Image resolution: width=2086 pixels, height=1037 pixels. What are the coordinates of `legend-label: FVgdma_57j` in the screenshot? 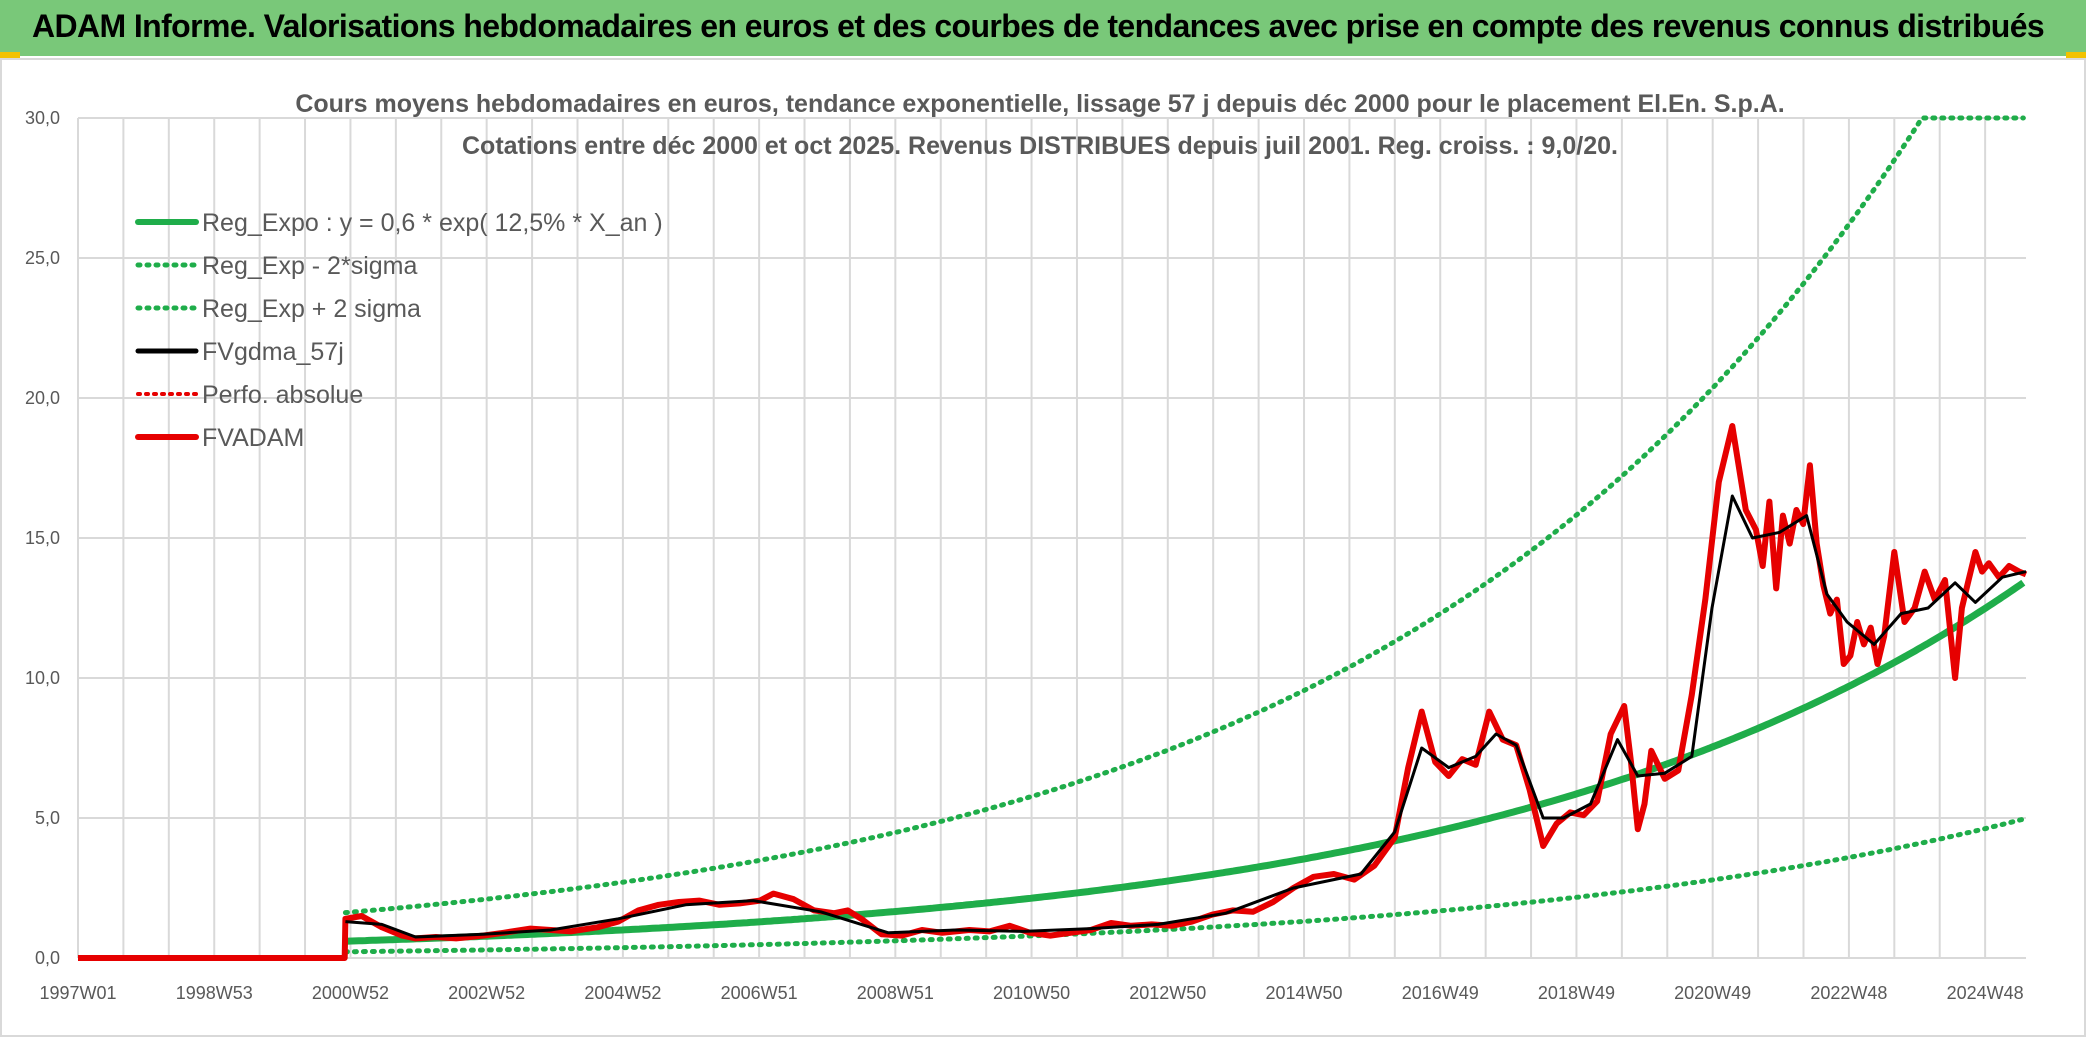 It's located at (273, 352).